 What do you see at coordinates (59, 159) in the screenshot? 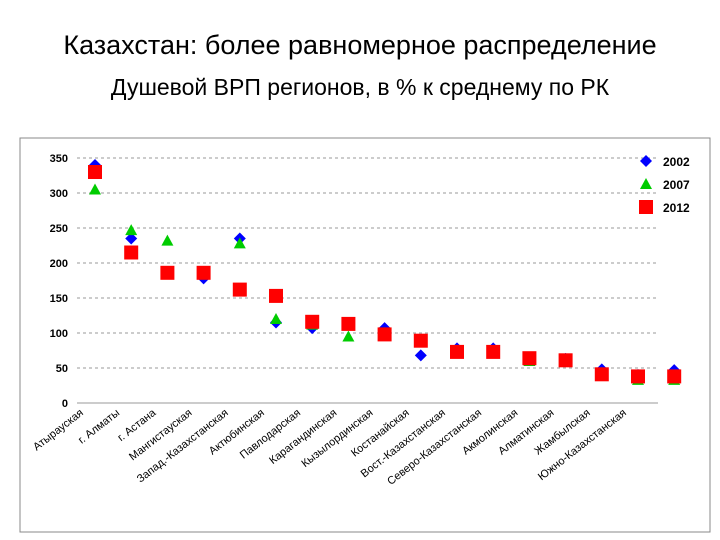
I see `y-tick-label: 350` at bounding box center [59, 159].